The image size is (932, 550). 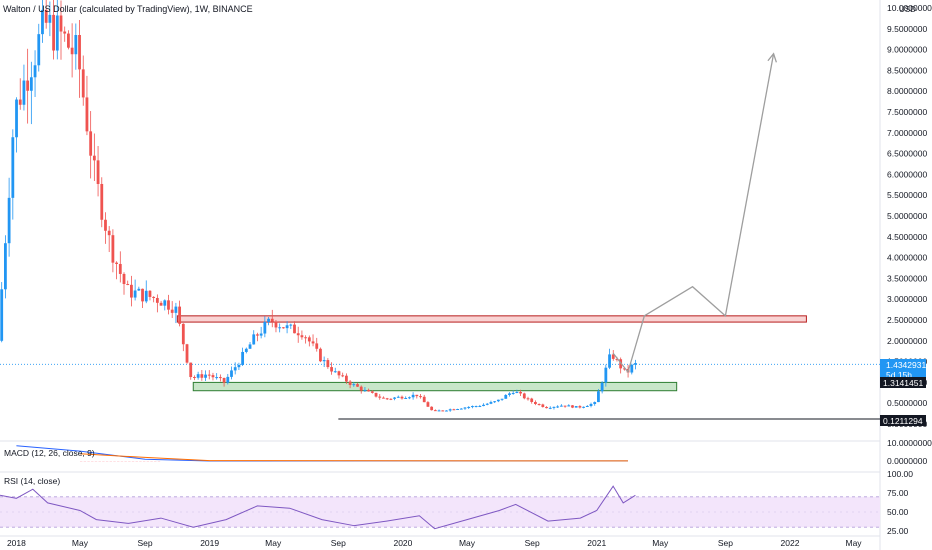 What do you see at coordinates (907, 237) in the screenshot?
I see `price-tick-label: 4.5000000` at bounding box center [907, 237].